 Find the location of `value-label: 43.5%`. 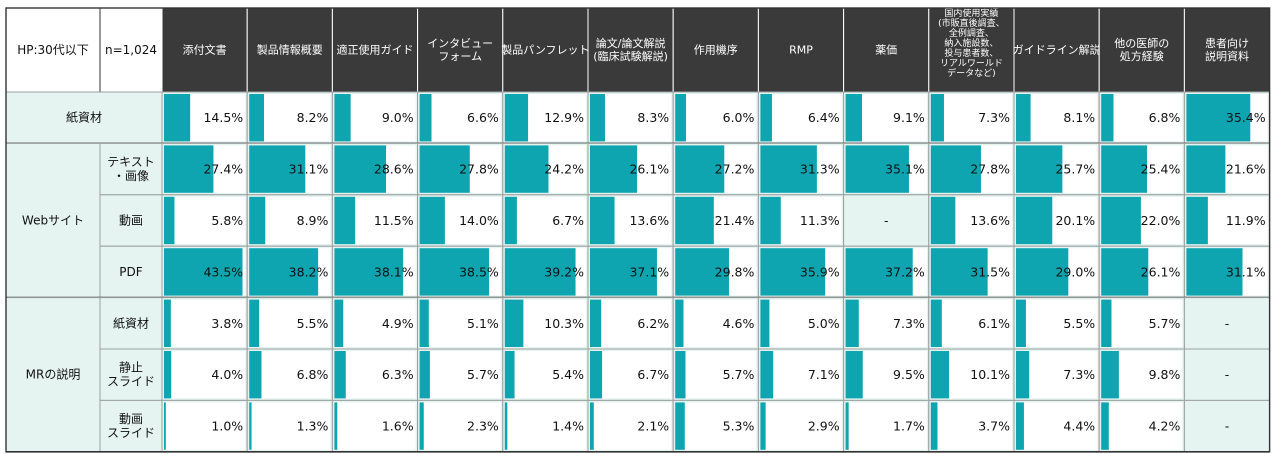

value-label: 43.5% is located at coordinates (223, 271).